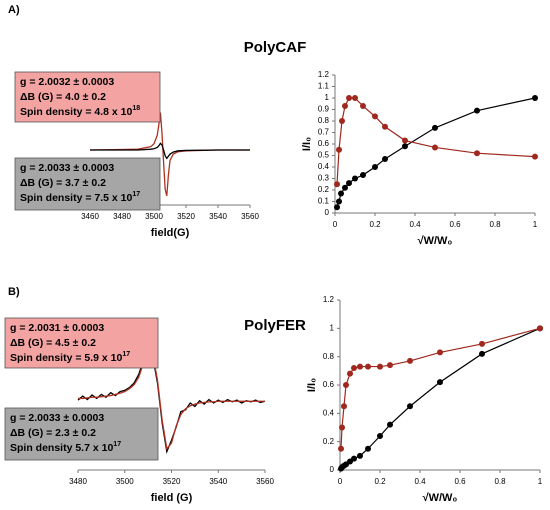 The width and height of the screenshot is (550, 510). What do you see at coordinates (14, 292) in the screenshot?
I see `panel-label: B)` at bounding box center [14, 292].